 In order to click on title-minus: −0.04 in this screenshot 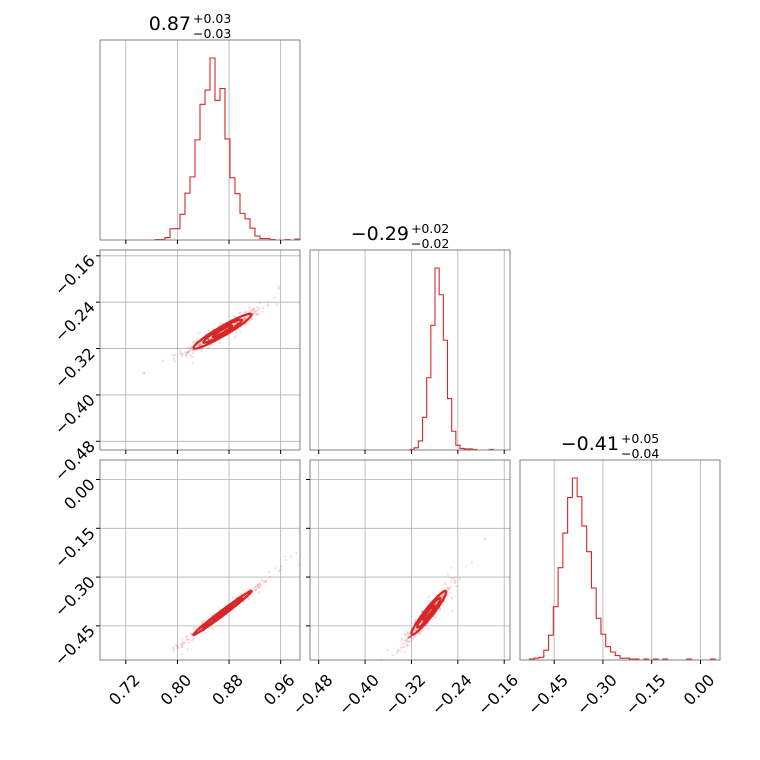, I will do `click(640, 453)`.